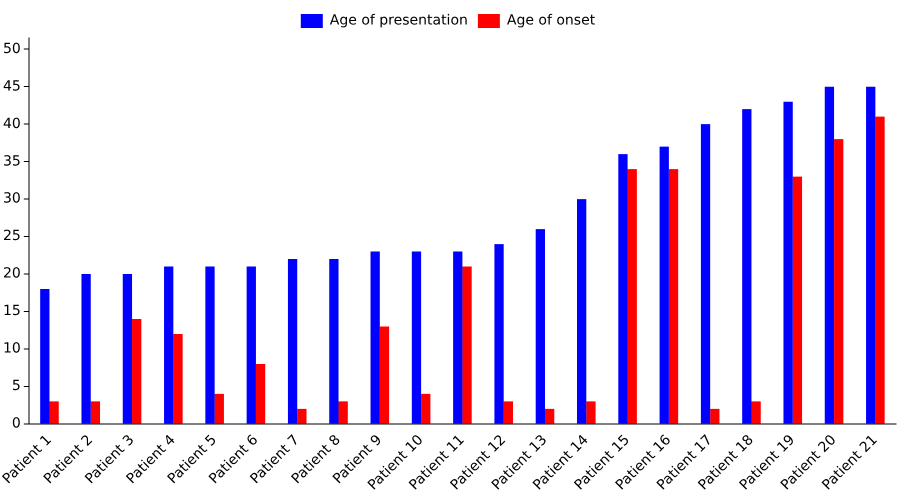 The width and height of the screenshot is (902, 497). Describe the element at coordinates (11, 198) in the screenshot. I see `y-tick-label: 30` at that location.